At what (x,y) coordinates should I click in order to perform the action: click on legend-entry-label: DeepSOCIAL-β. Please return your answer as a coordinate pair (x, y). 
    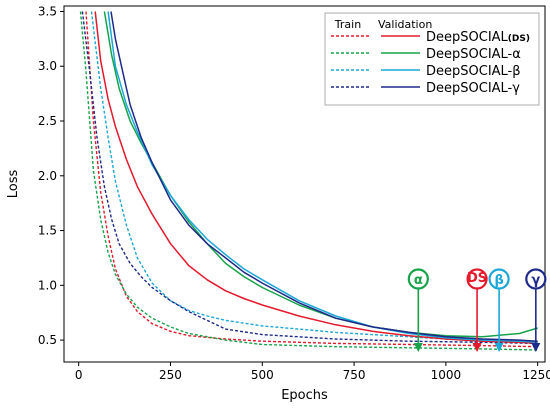
    Looking at the image, I should click on (473, 71).